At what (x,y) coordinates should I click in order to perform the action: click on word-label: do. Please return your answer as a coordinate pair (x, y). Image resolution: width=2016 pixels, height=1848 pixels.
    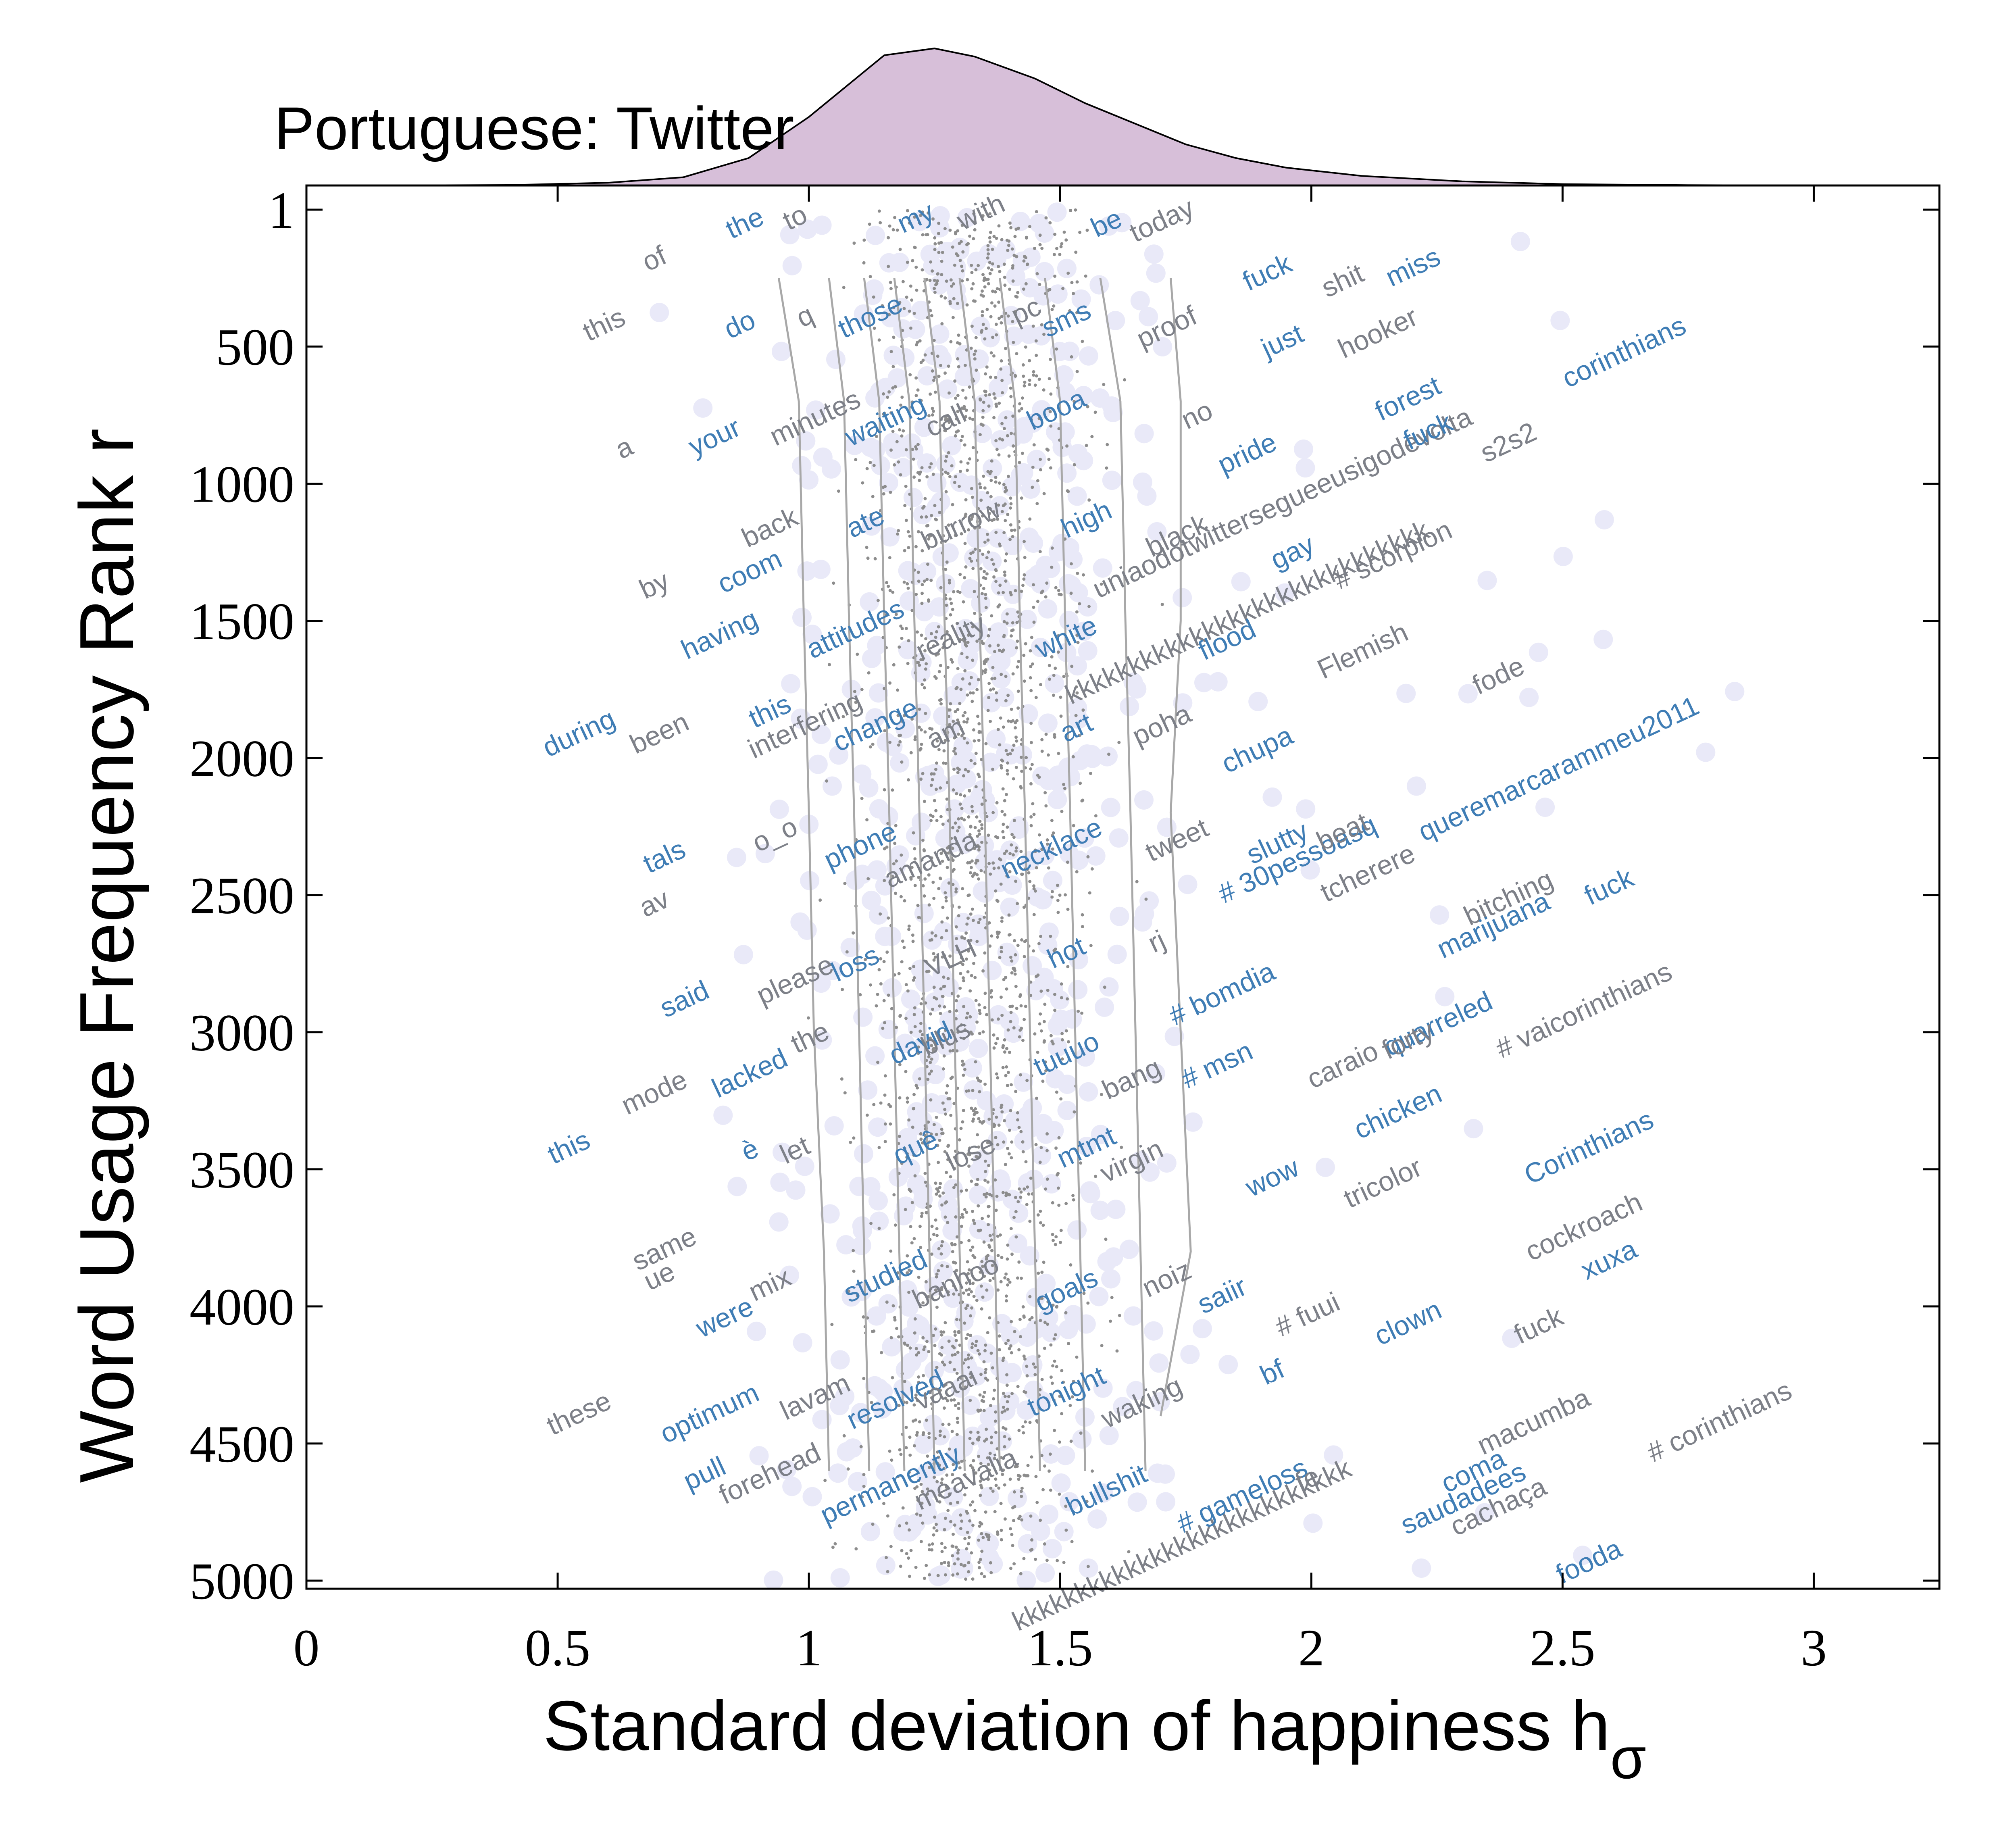
    Looking at the image, I should click on (739, 324).